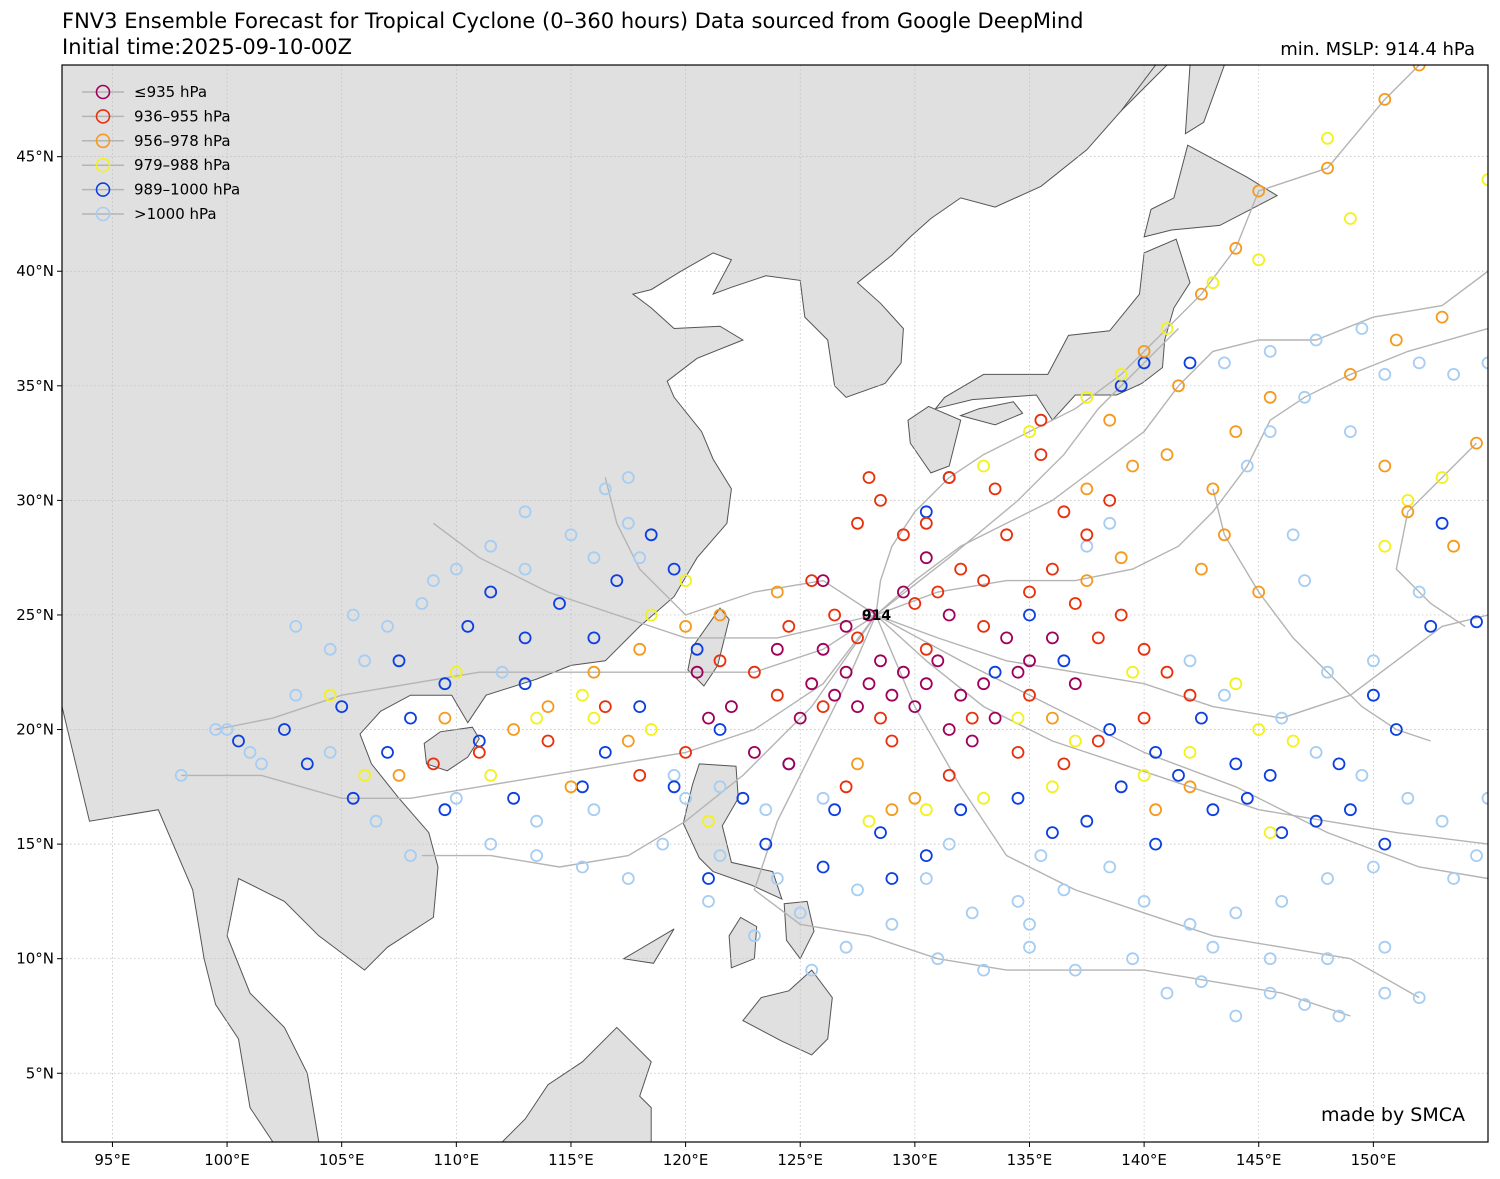 This screenshot has height=1179, width=1500. I want to click on x-tick-label: 135°E, so click(1030, 1160).